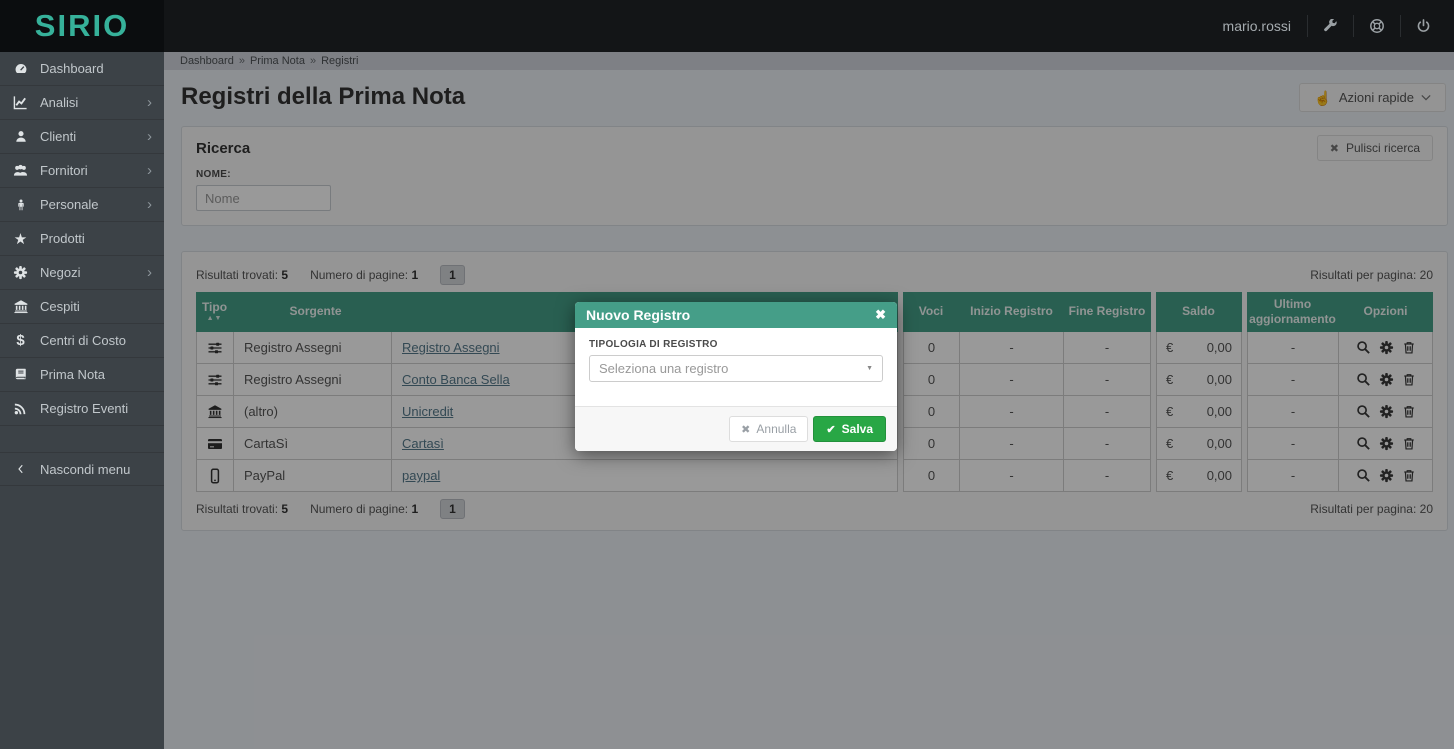  What do you see at coordinates (1012, 312) in the screenshot?
I see `column-header-inizio-registro: Inizio Registro` at bounding box center [1012, 312].